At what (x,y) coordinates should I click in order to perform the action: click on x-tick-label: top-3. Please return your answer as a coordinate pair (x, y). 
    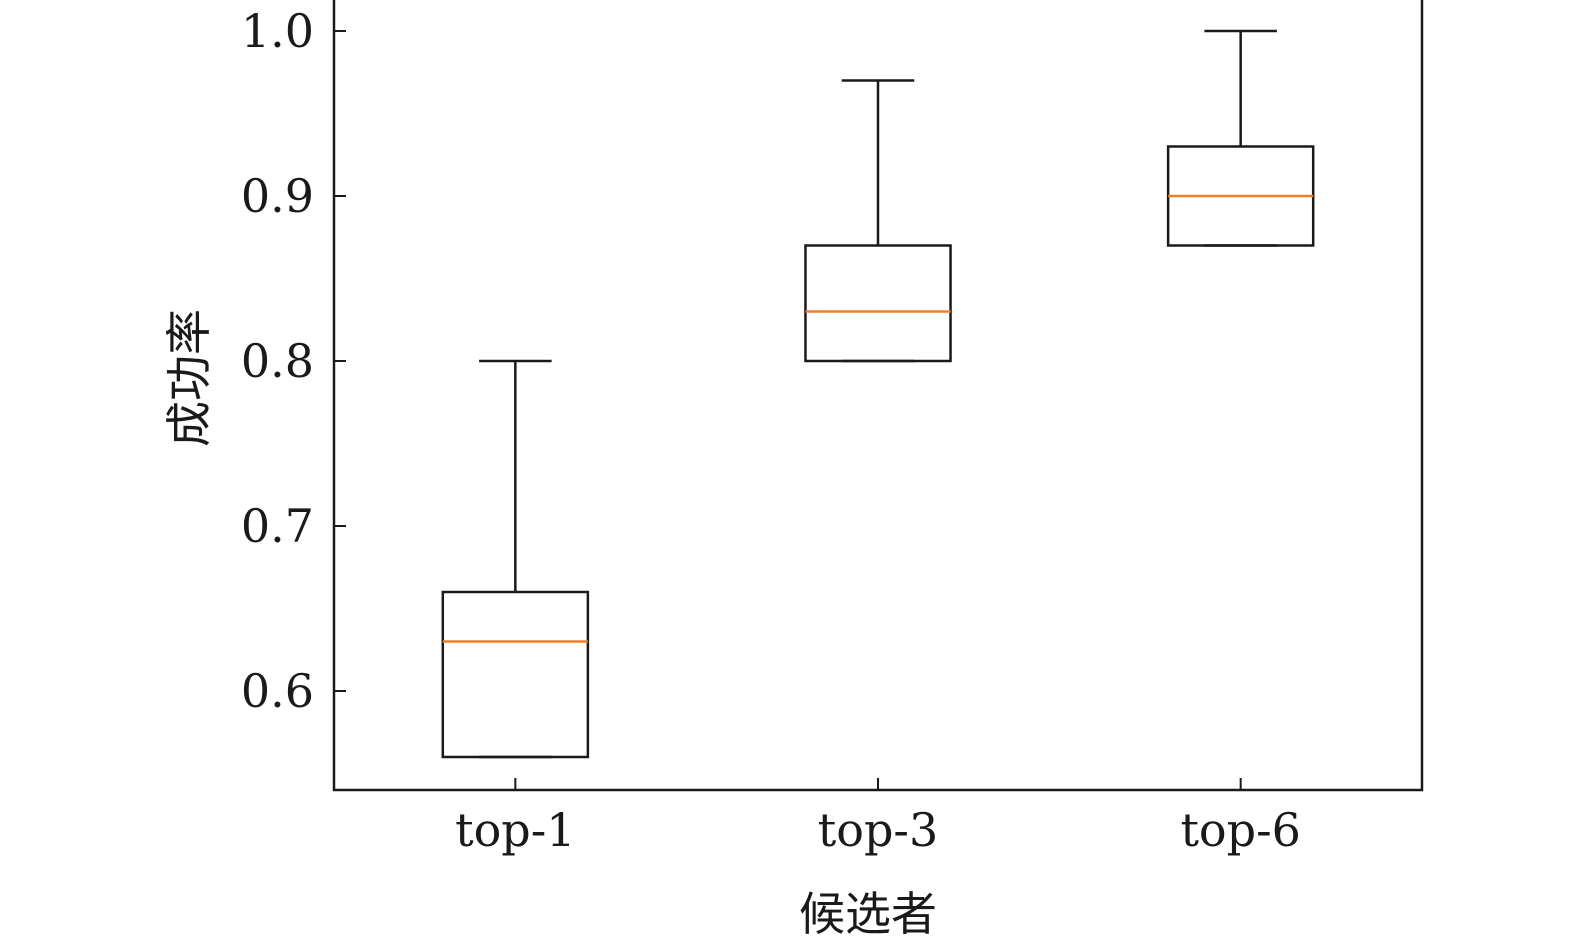
    Looking at the image, I should click on (878, 830).